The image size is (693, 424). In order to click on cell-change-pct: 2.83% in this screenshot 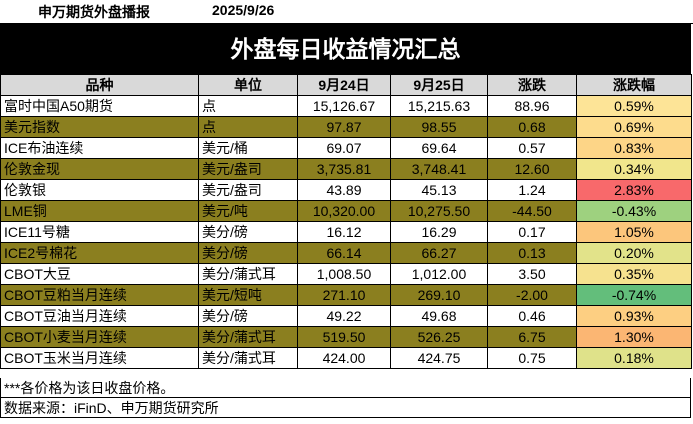, I will do `click(634, 190)`.